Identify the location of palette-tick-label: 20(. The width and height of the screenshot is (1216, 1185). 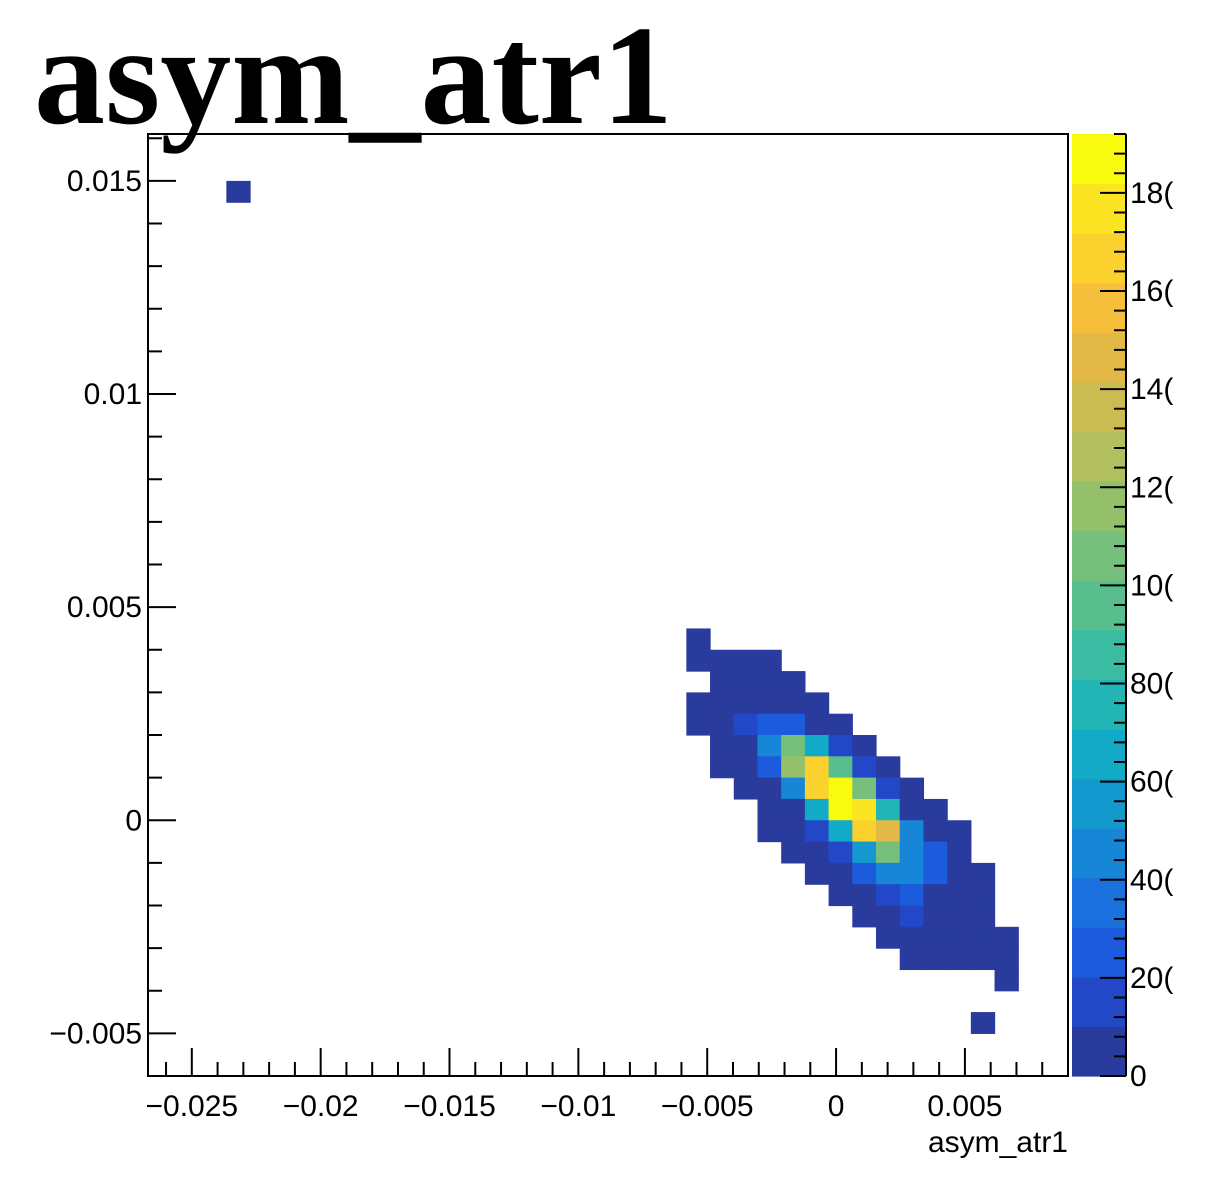
(1151, 978).